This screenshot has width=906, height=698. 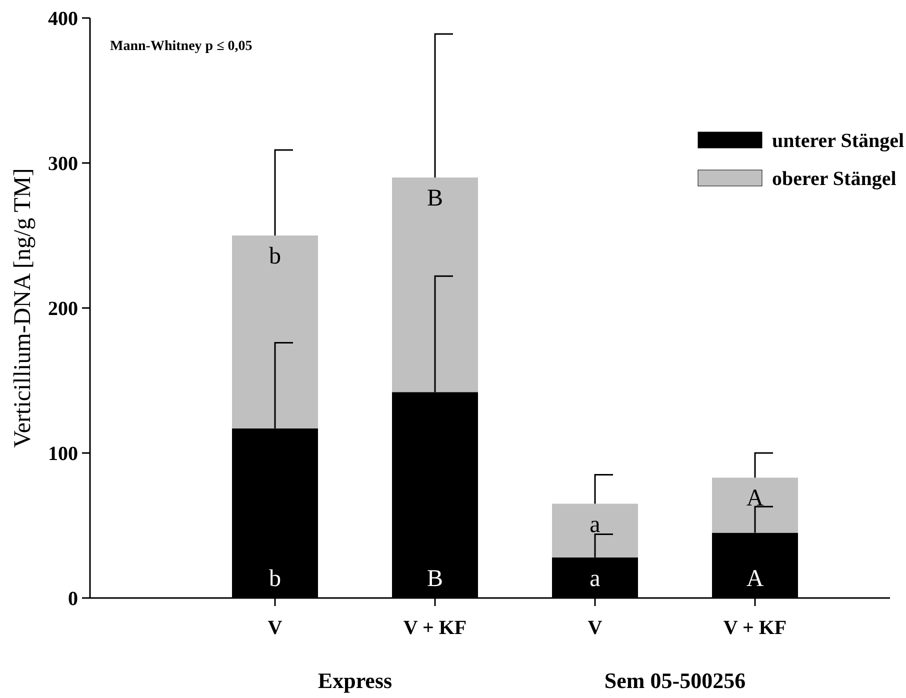 What do you see at coordinates (63, 164) in the screenshot?
I see `y-tick-label: 300` at bounding box center [63, 164].